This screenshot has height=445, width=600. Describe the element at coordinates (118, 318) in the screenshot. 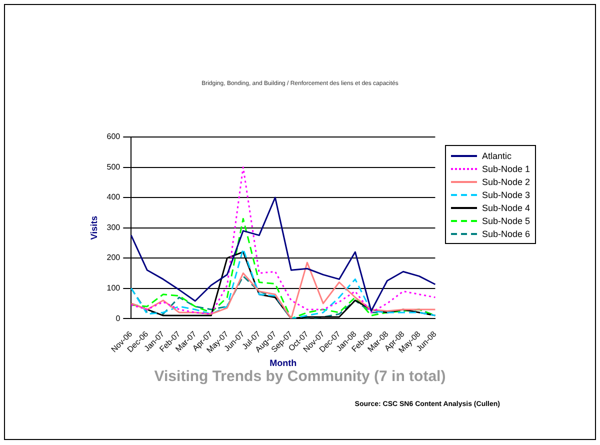

I see `y-tick-label: 0` at that location.